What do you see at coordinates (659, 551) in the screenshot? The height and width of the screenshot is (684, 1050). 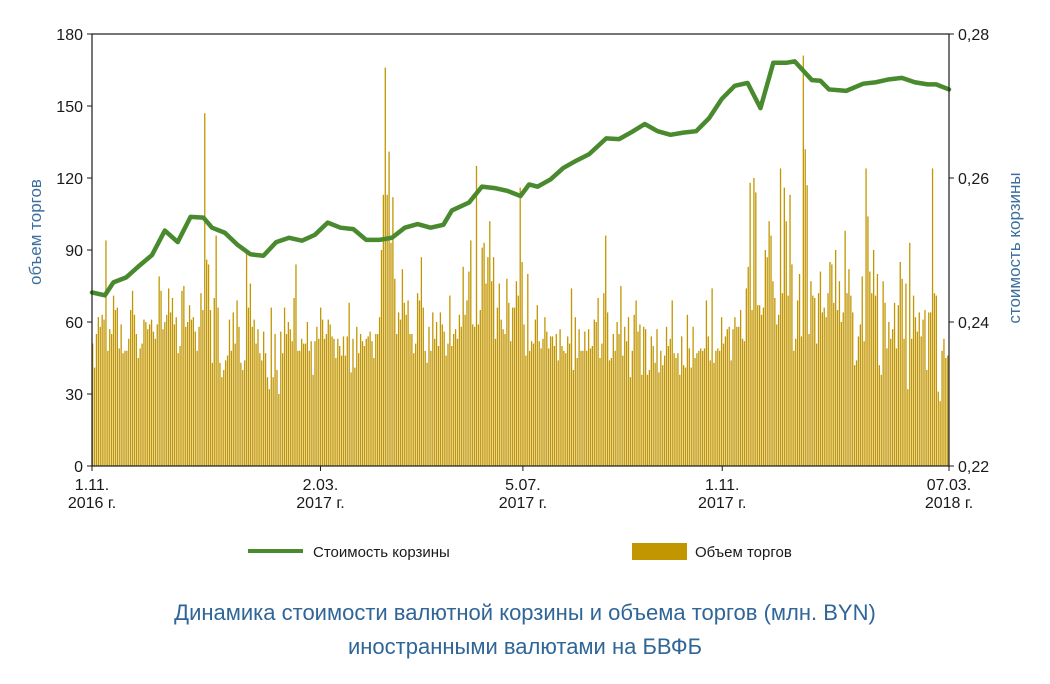 I see `legend-bar-swatch` at bounding box center [659, 551].